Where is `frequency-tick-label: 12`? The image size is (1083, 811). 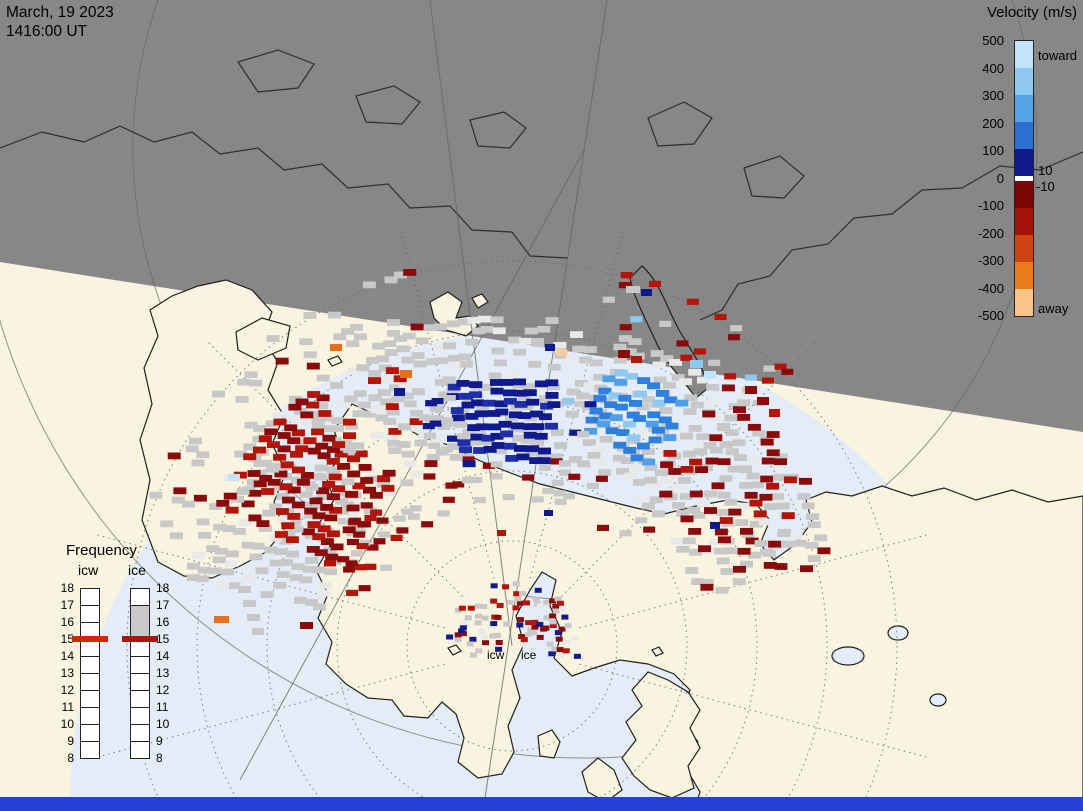
frequency-tick-label: 12 is located at coordinates (67, 690).